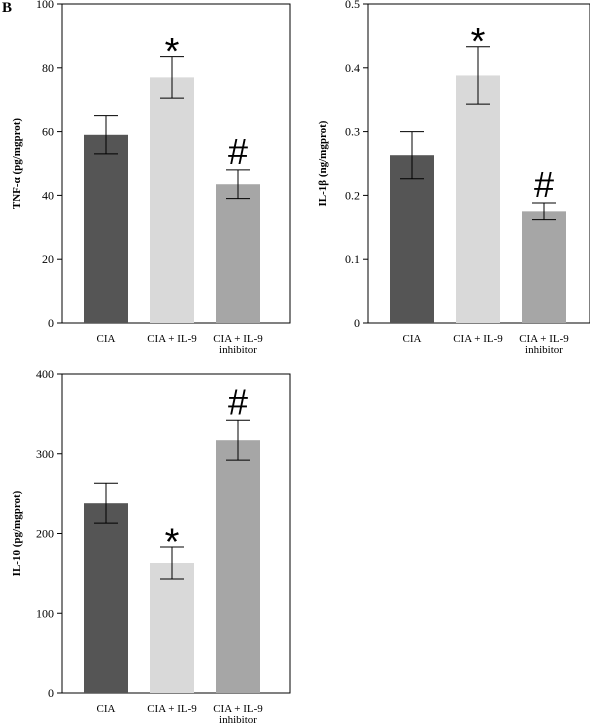 This screenshot has width=590, height=726. What do you see at coordinates (48, 195) in the screenshot?
I see `y-tick-label: 40` at bounding box center [48, 195].